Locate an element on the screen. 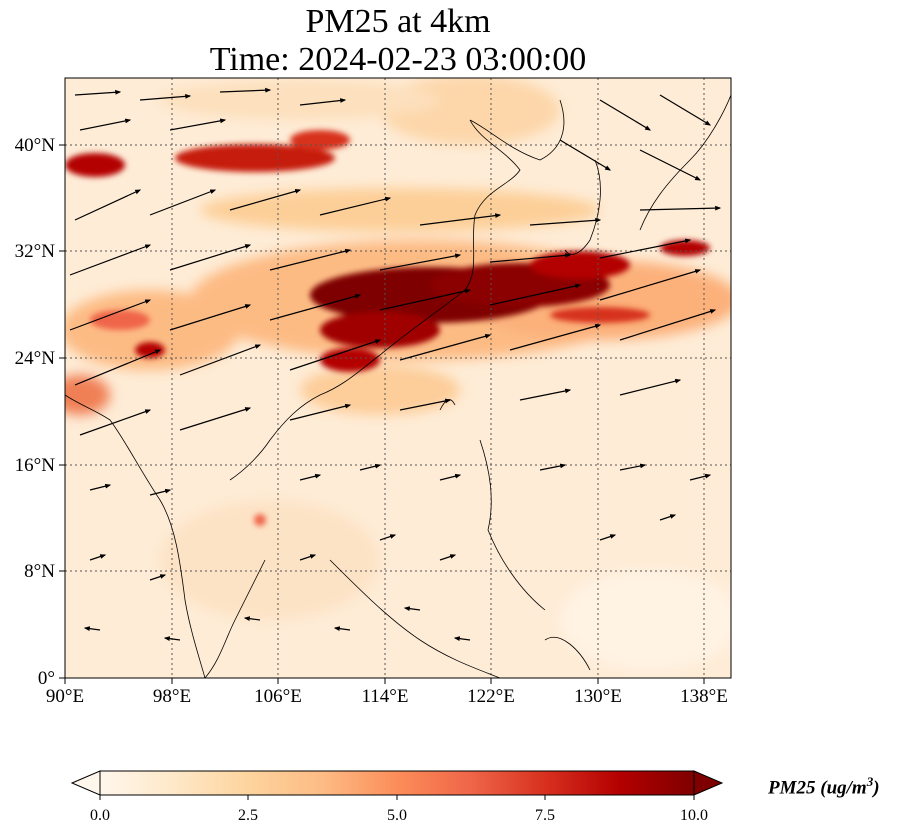 Image resolution: width=905 pixels, height=836 pixels. colorbar-title: PM25 (ug/m3) is located at coordinates (824, 786).